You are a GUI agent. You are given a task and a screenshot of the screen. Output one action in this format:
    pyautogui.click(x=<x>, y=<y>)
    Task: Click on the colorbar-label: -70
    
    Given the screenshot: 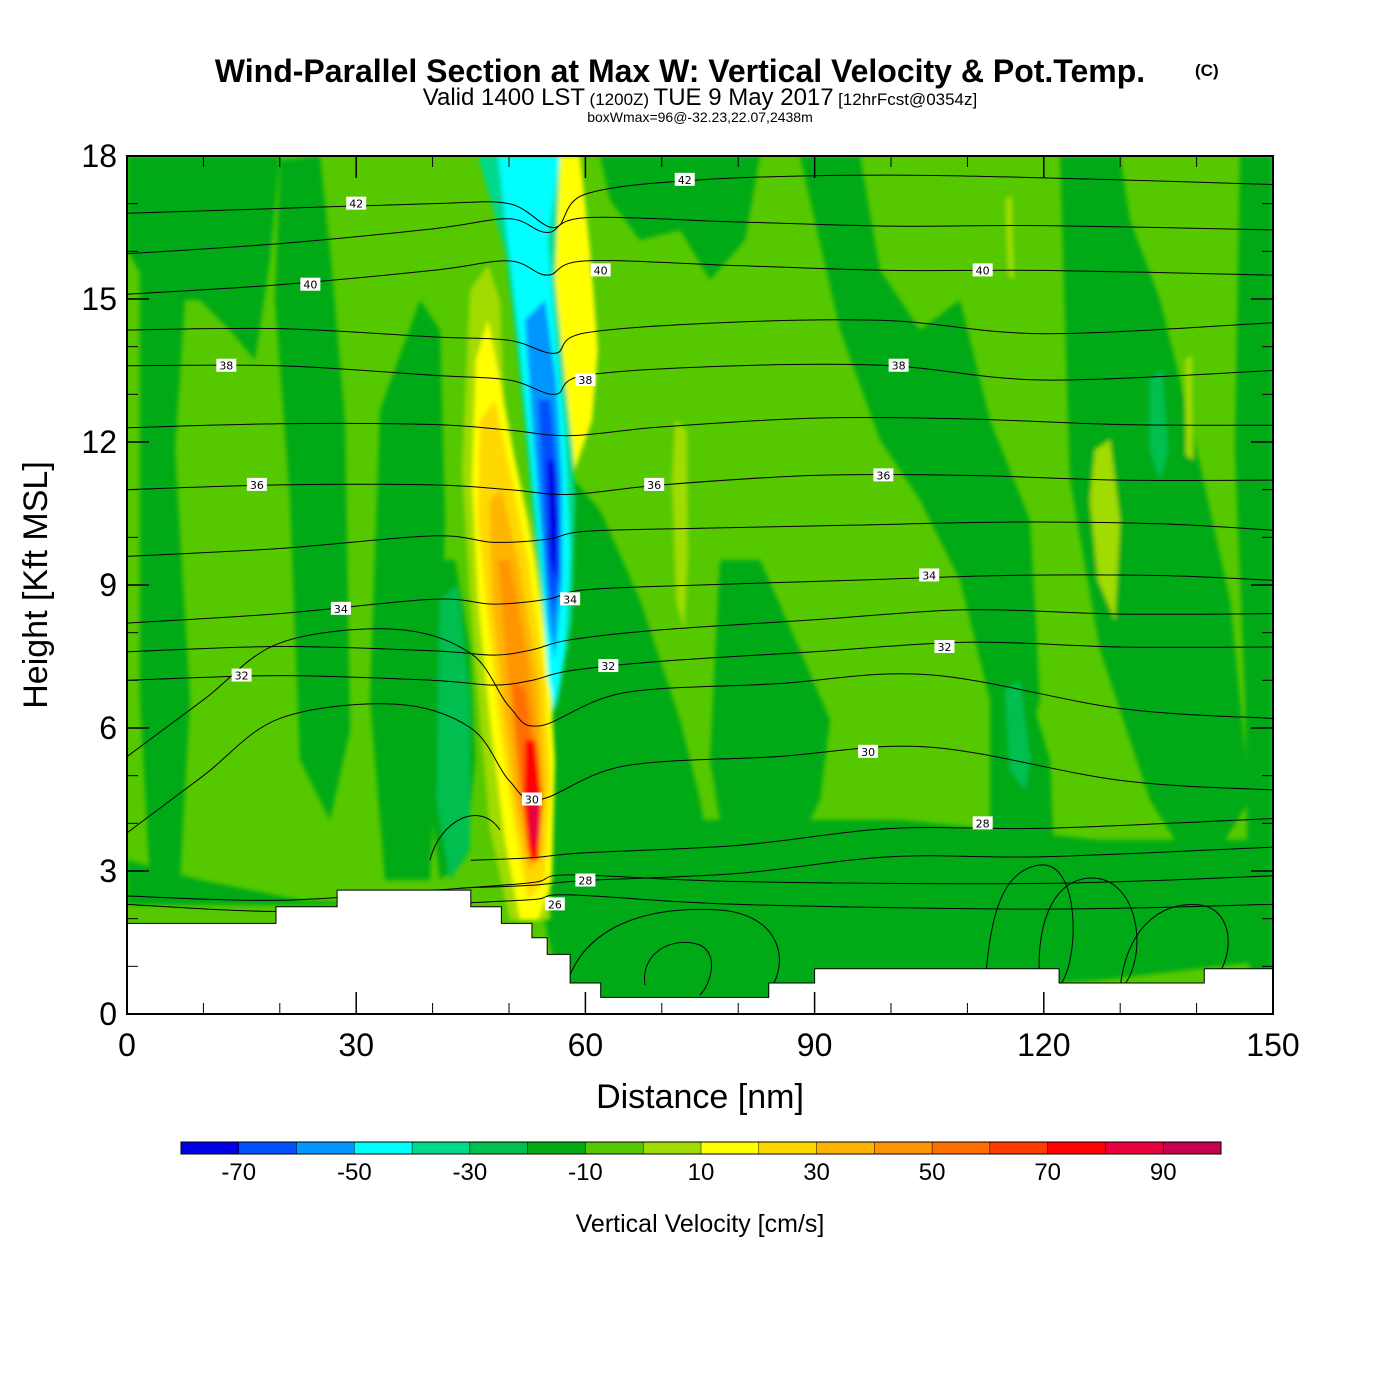 What is the action you would take?
    pyautogui.click(x=238, y=1172)
    